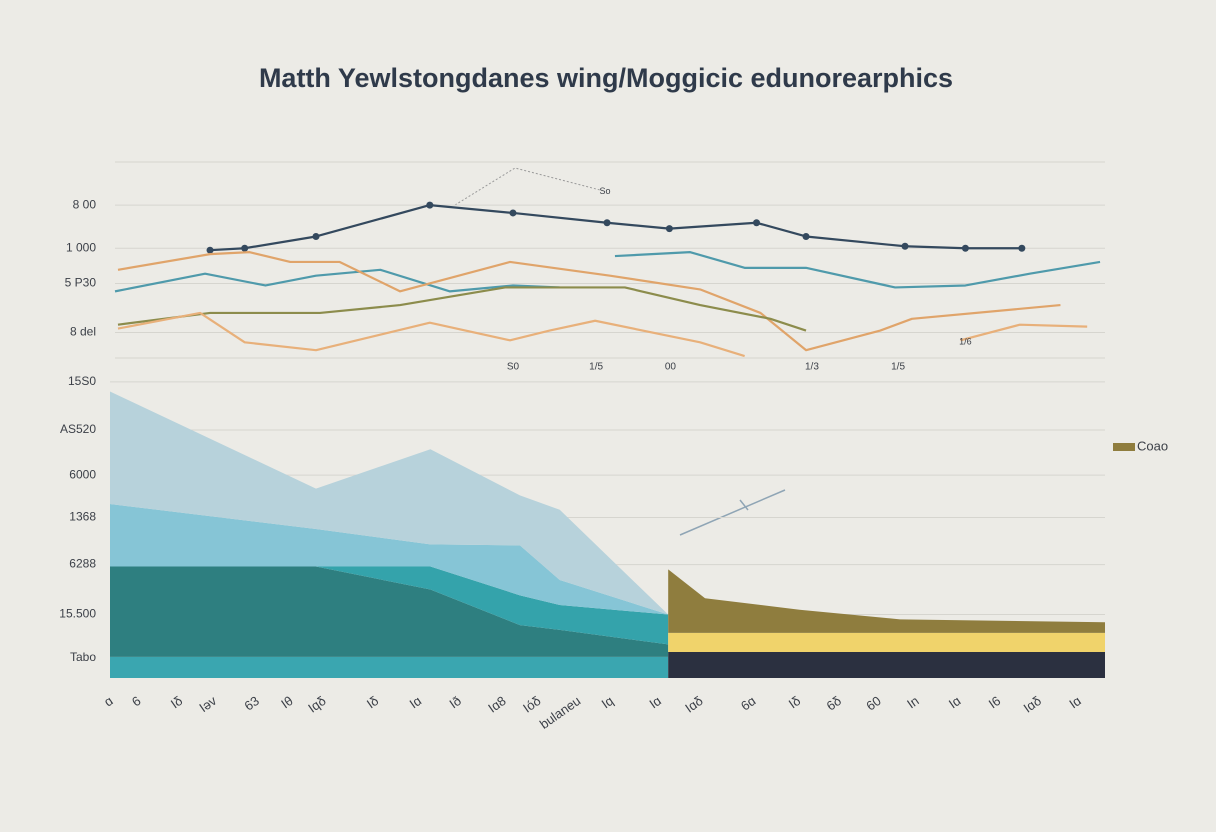  I want to click on y-tick-label: 8 del, so click(83, 332).